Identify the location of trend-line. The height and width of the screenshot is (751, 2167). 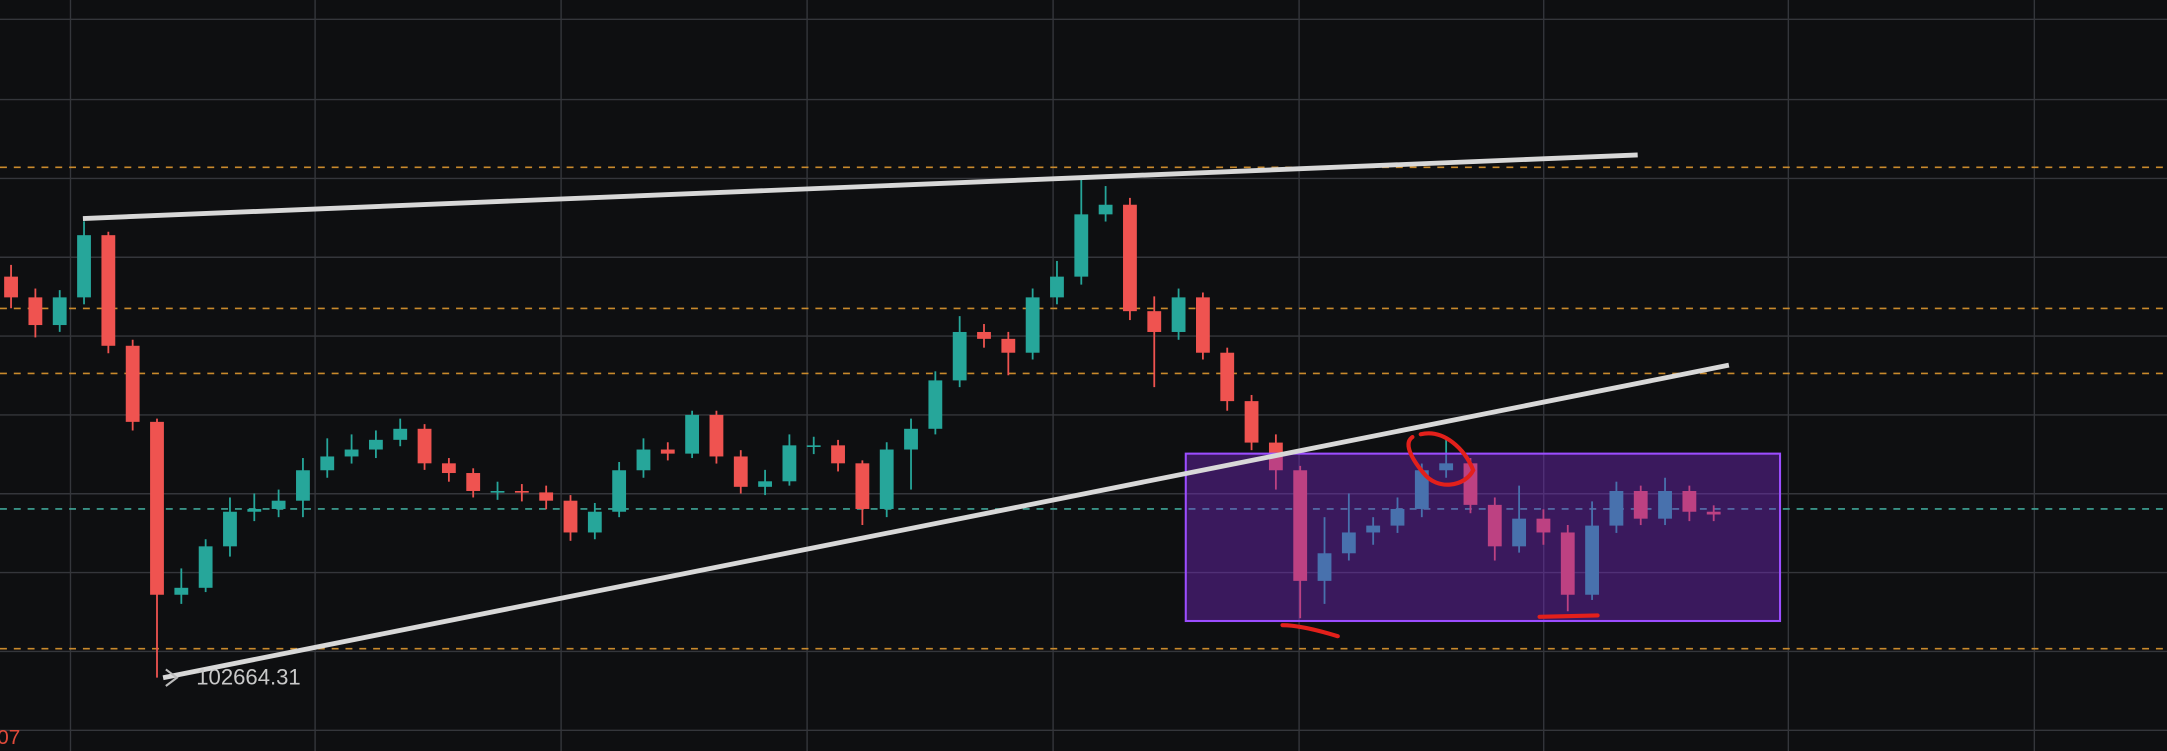
(860, 186).